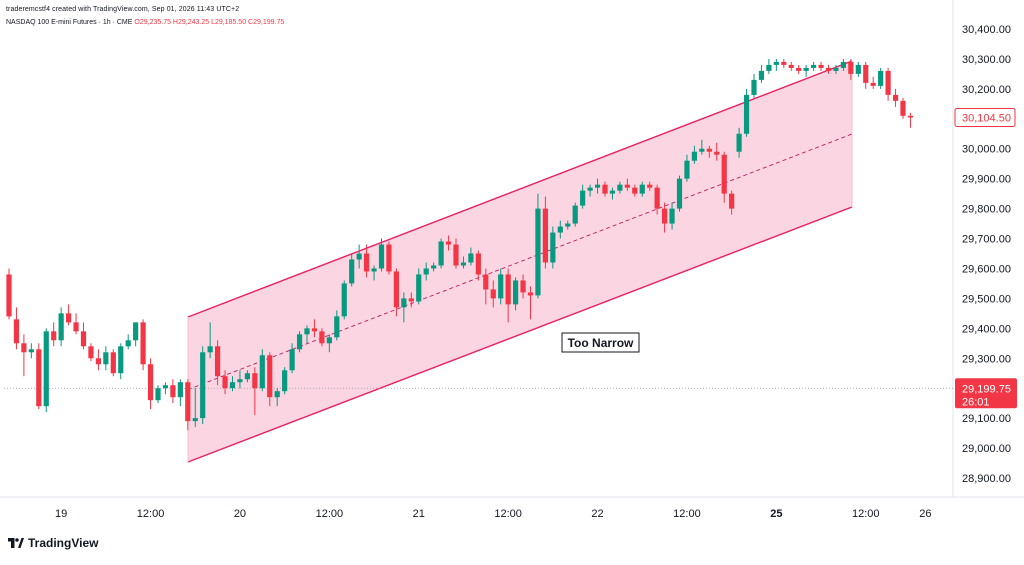  Describe the element at coordinates (419, 514) in the screenshot. I see `x-tick-label: 21` at that location.